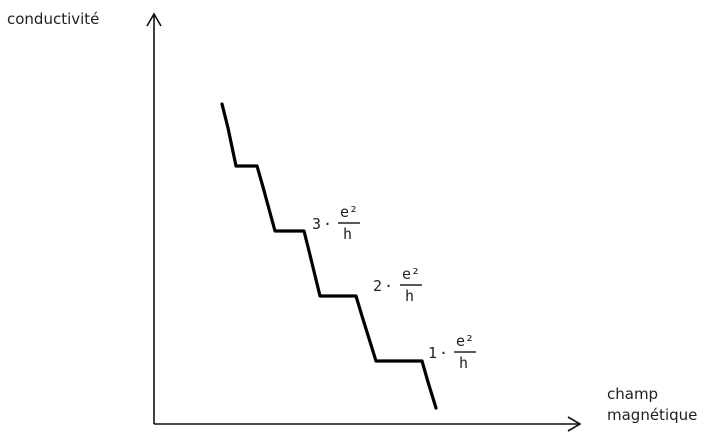  Describe the element at coordinates (652, 415) in the screenshot. I see `x-axis-label-line2: magnétique` at that location.